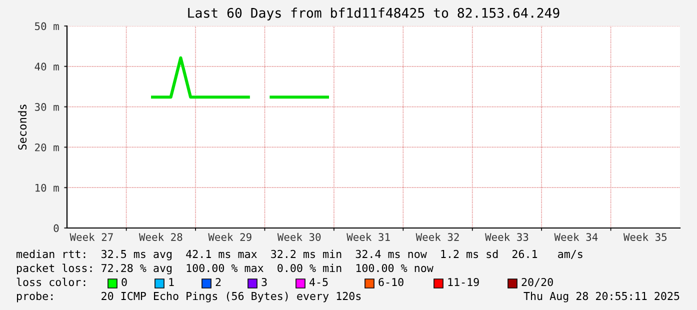  Describe the element at coordinates (189, 297) in the screenshot. I see `text: probe: 20 ICMP Echo Pings (56 Bytes) every 120s` at that location.